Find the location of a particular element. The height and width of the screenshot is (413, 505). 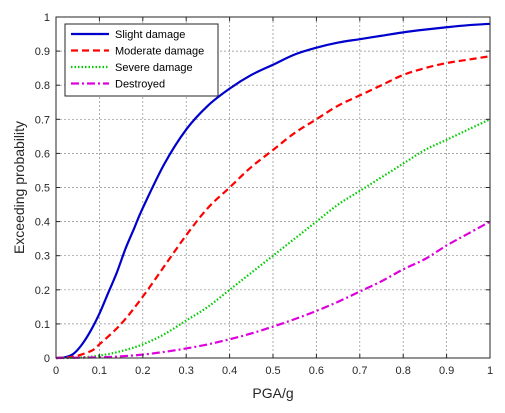

y-tick-label: 0.5 is located at coordinates (42, 189).